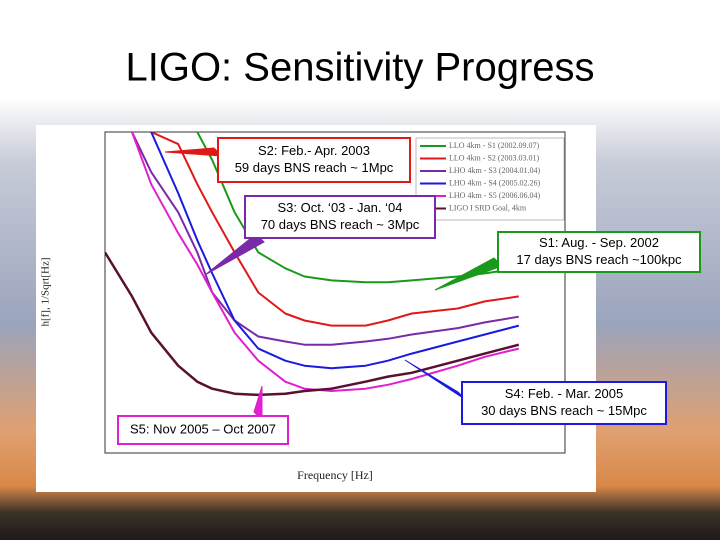 This screenshot has width=720, height=545. I want to click on y-axis-label: h[f], 1/Sqrt[Hz], so click(46, 291).